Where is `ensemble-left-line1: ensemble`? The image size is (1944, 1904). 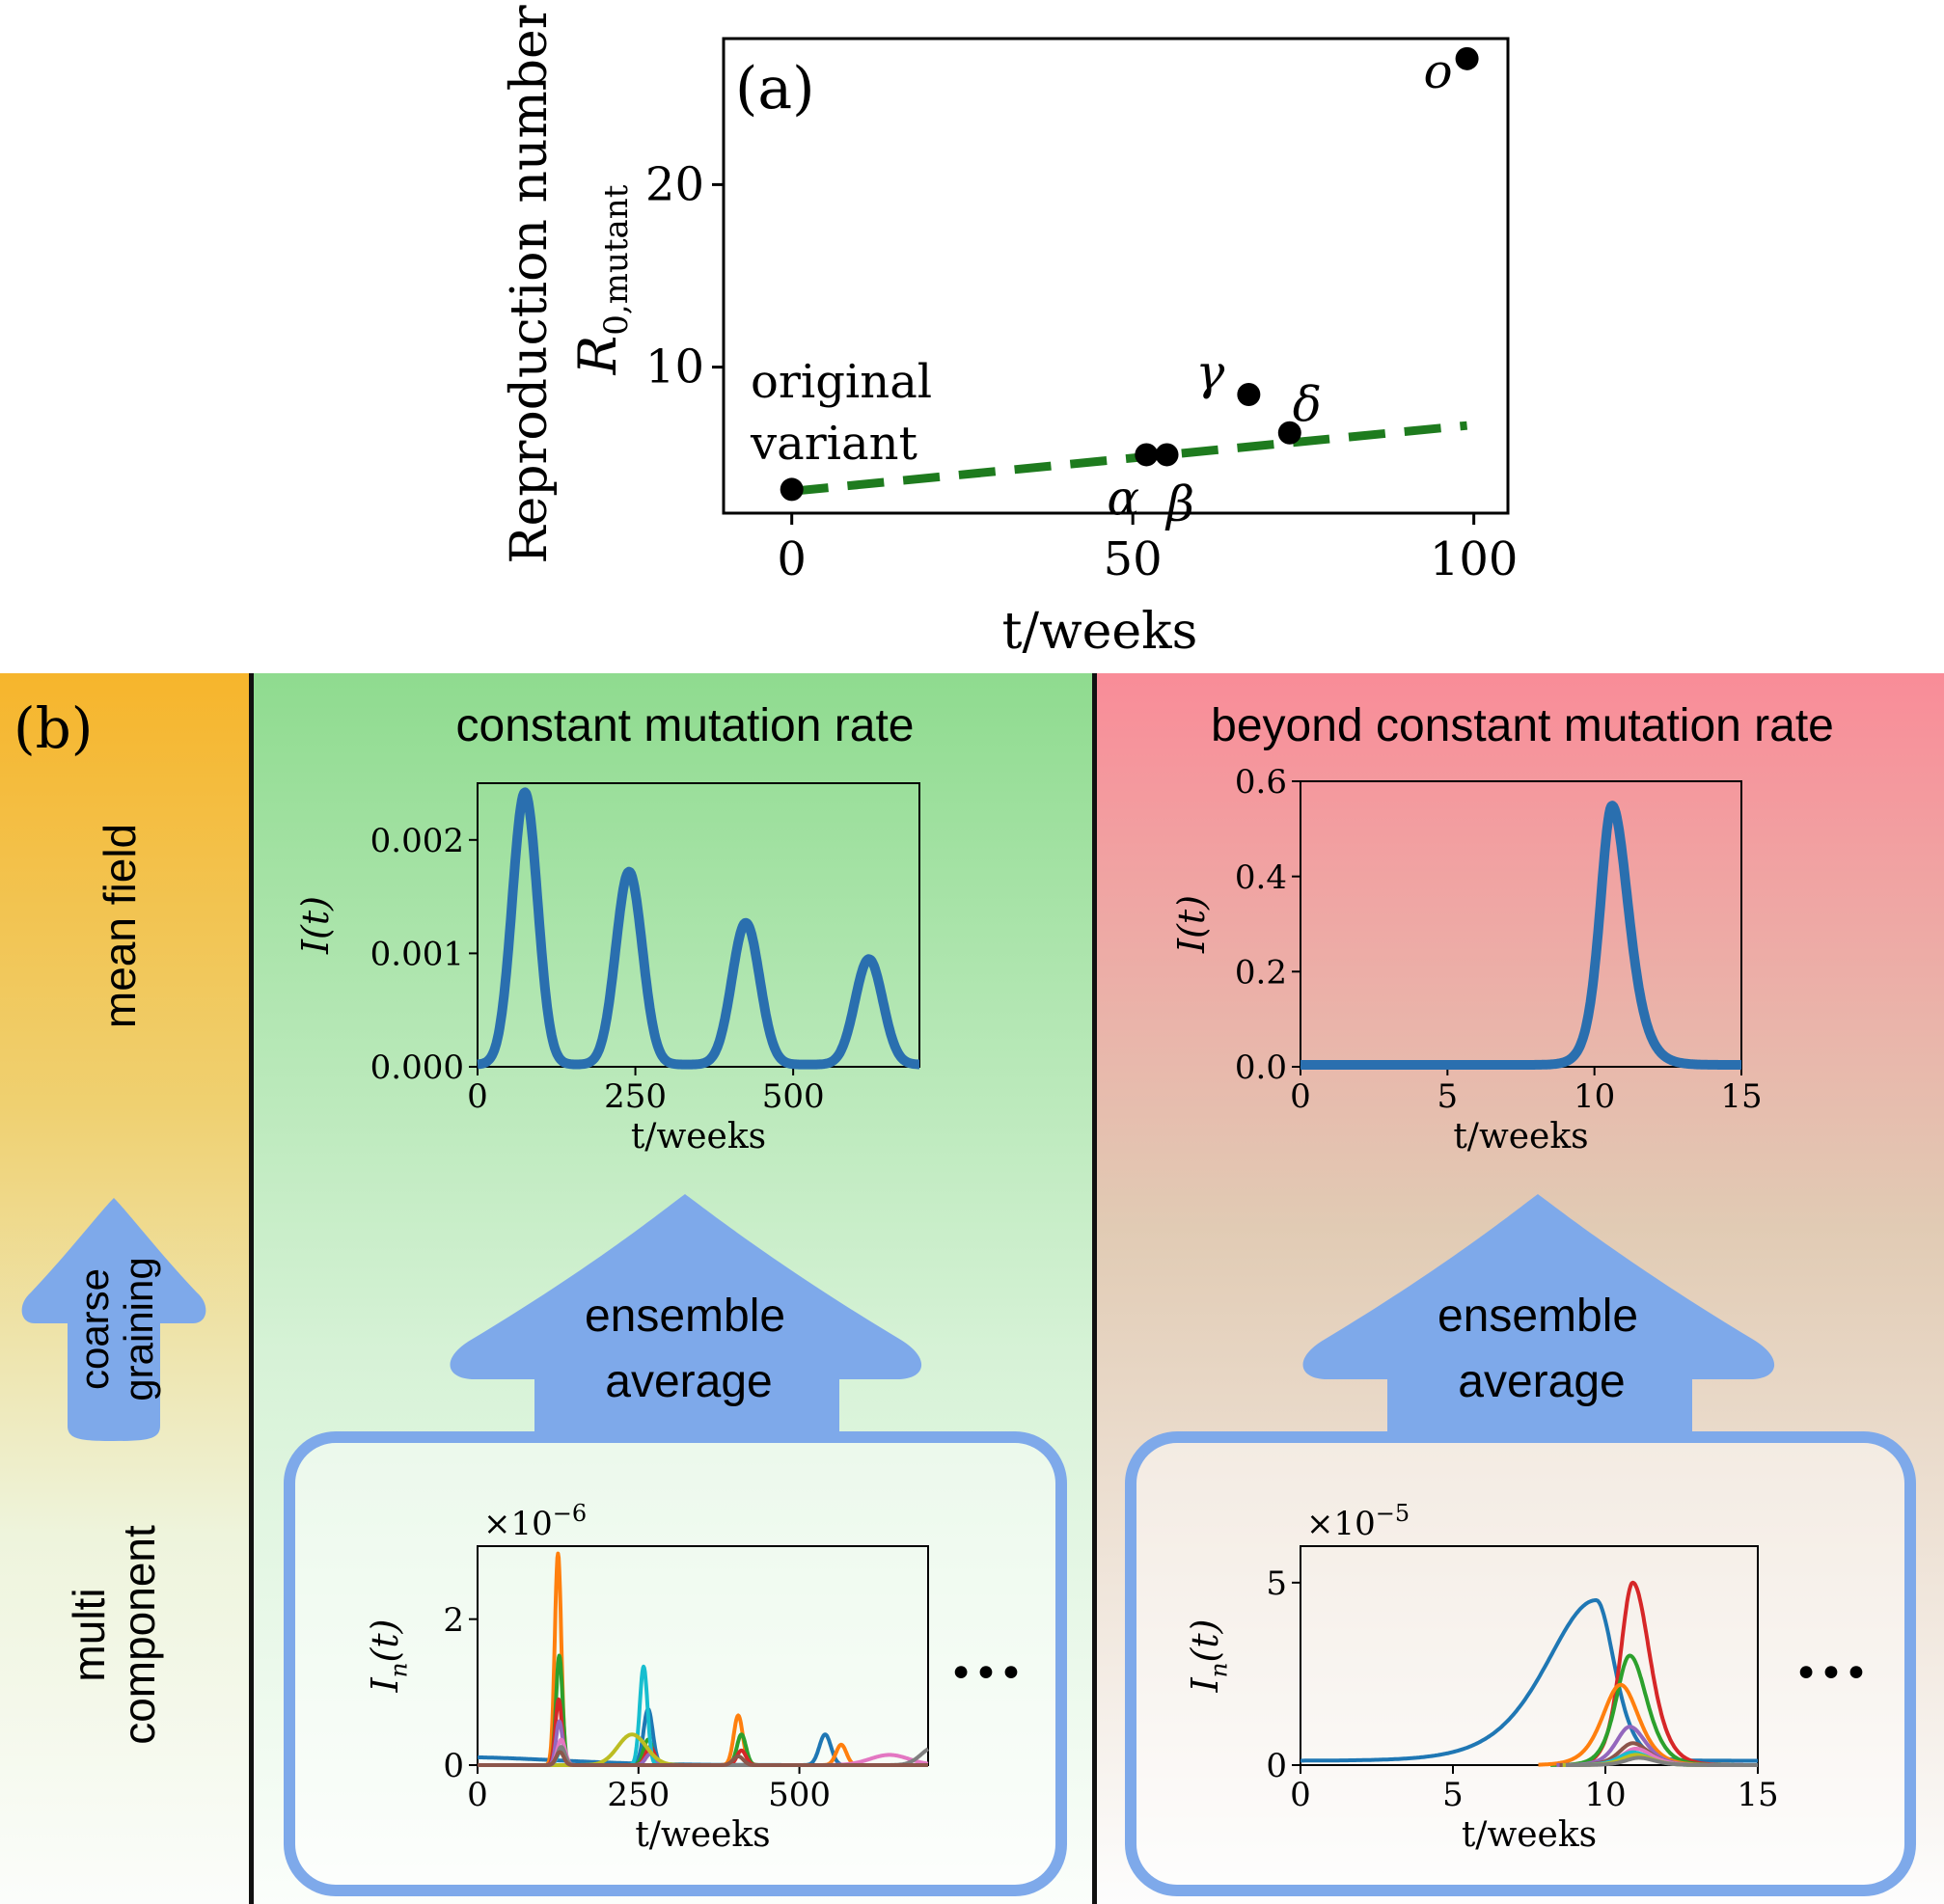
ensemble-left-line1: ensemble is located at coordinates (685, 1316).